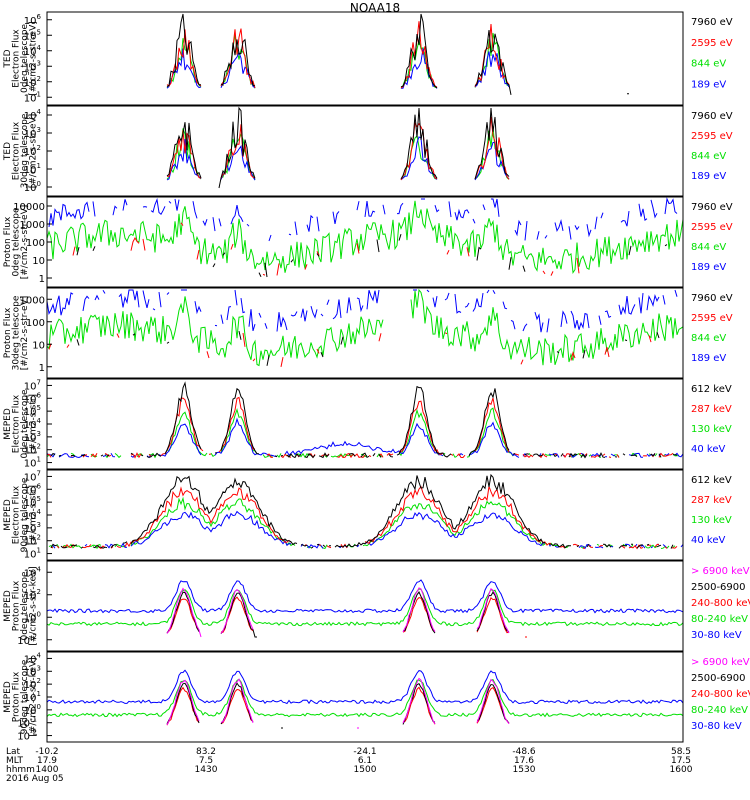  I want to click on ytick-label: 1000, so click(32, 300).